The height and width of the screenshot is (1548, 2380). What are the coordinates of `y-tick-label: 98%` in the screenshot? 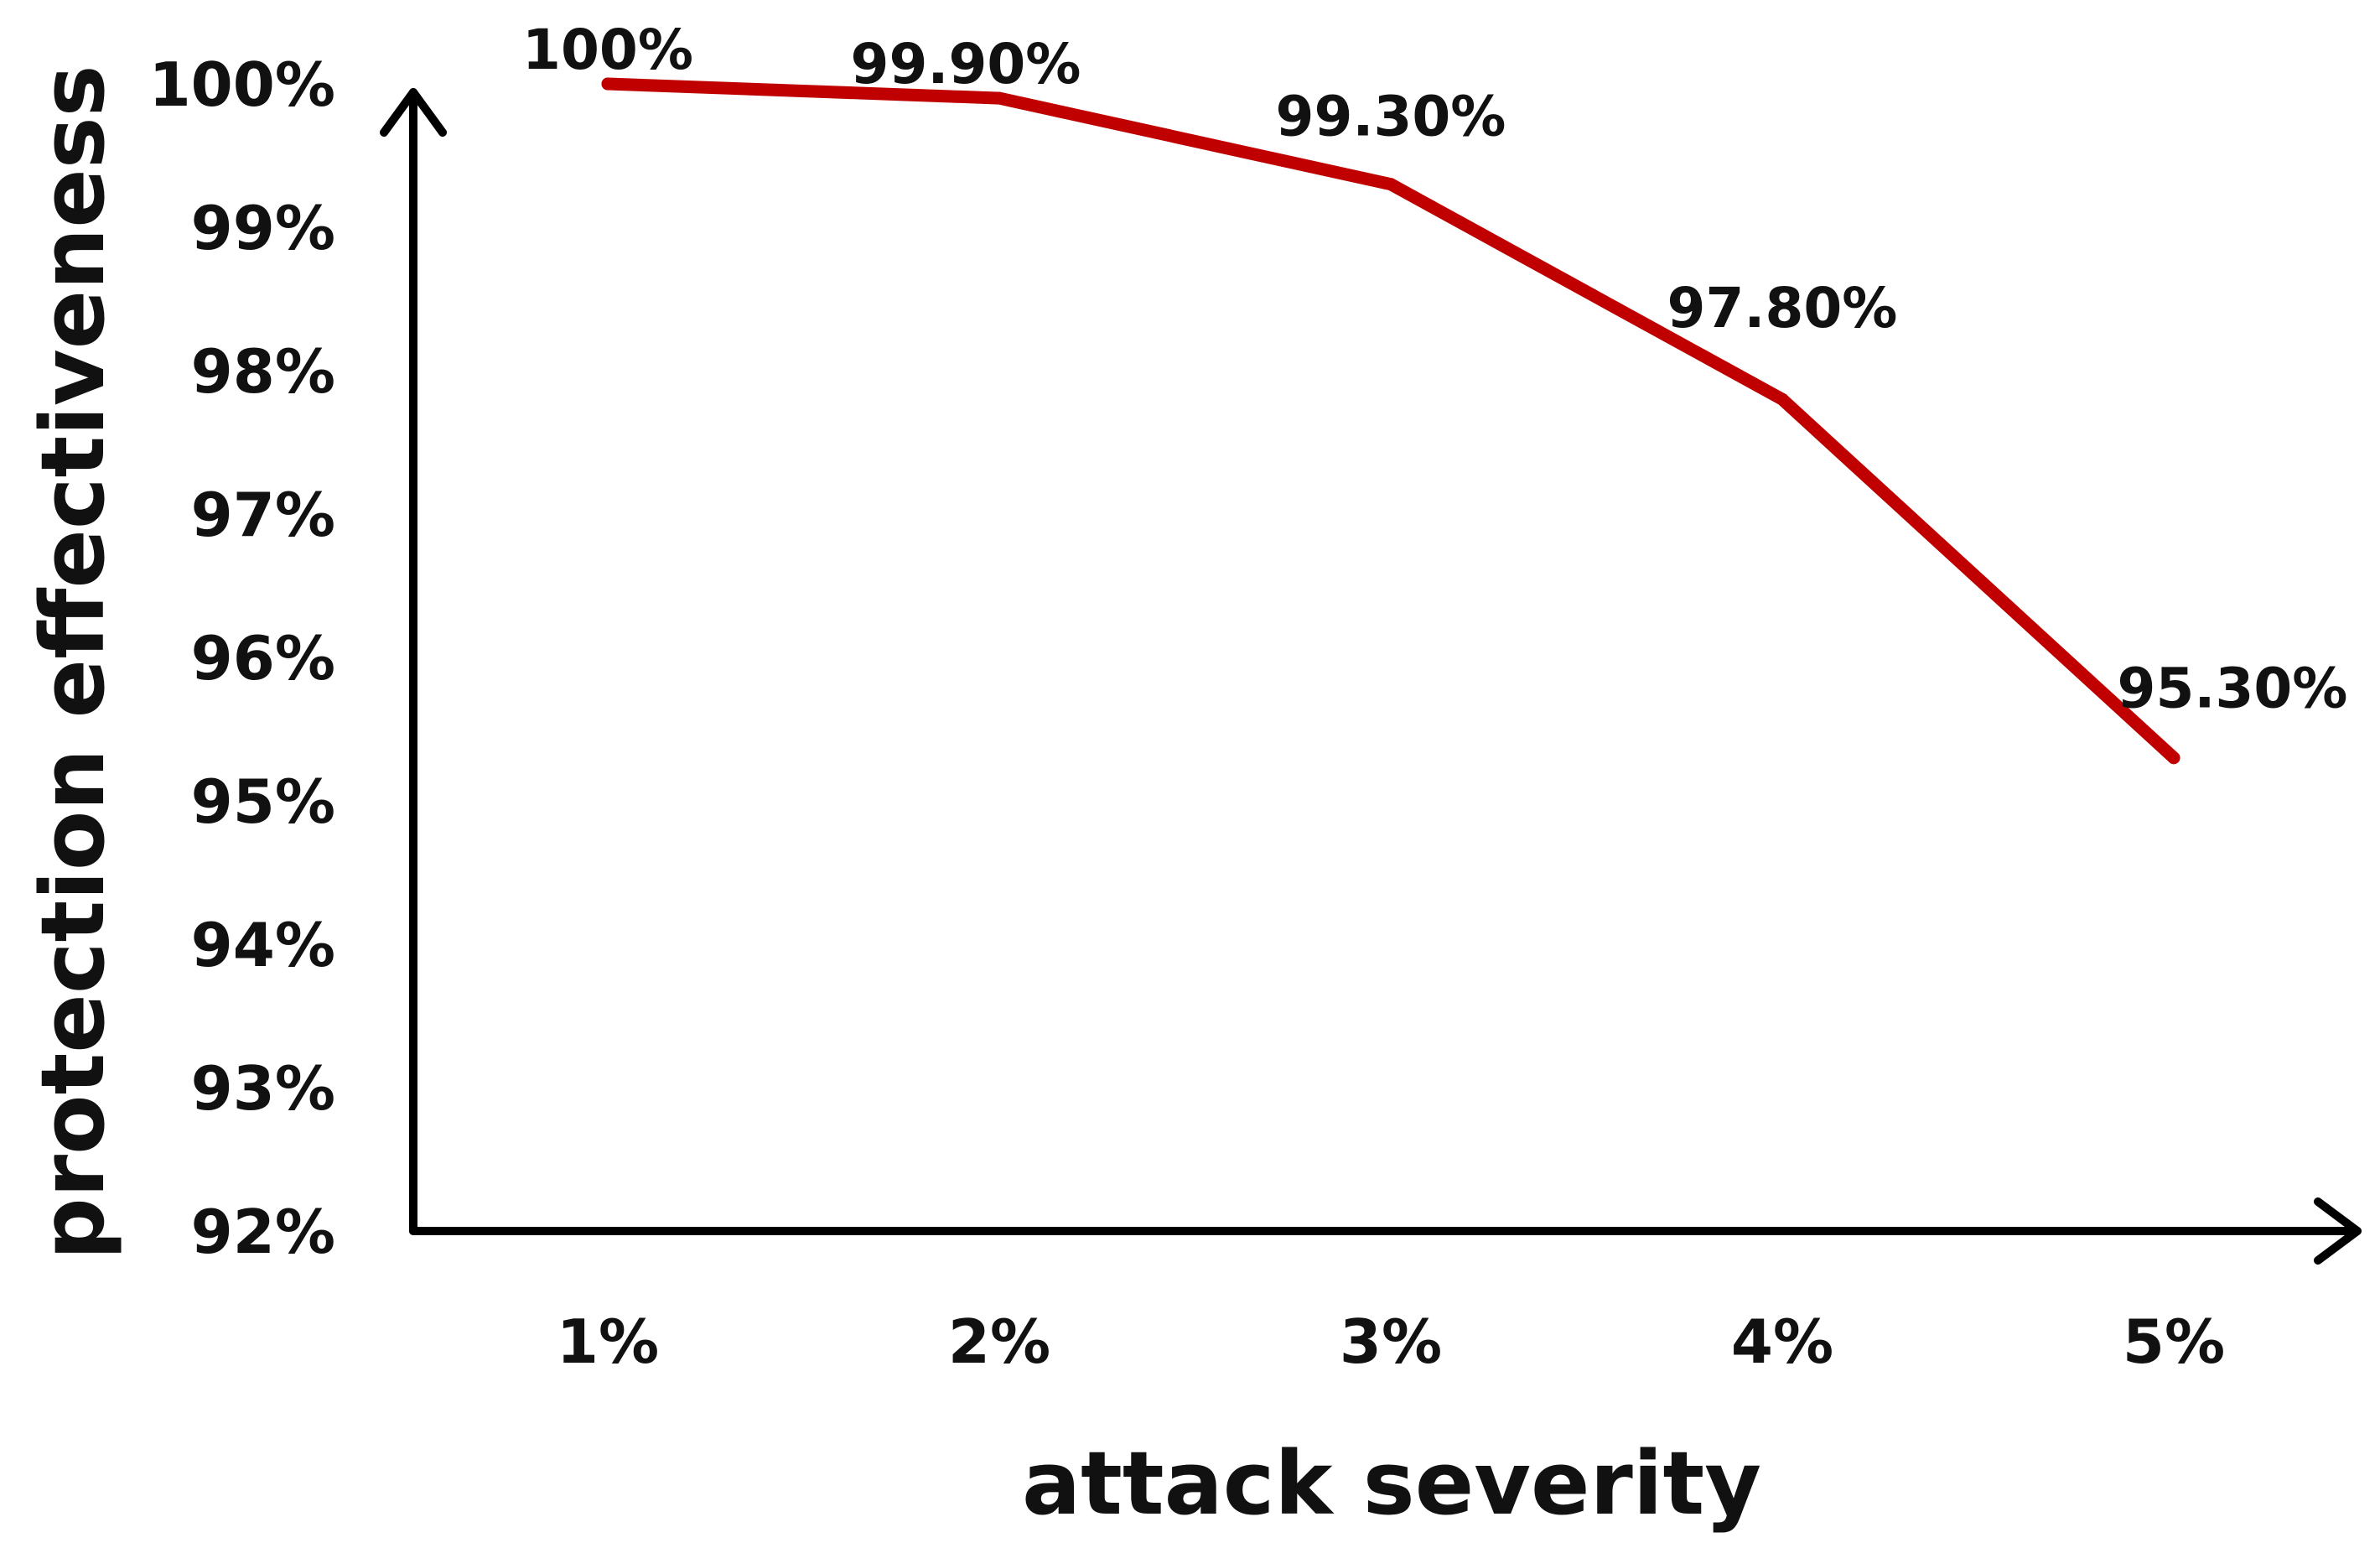 It's located at (263, 371).